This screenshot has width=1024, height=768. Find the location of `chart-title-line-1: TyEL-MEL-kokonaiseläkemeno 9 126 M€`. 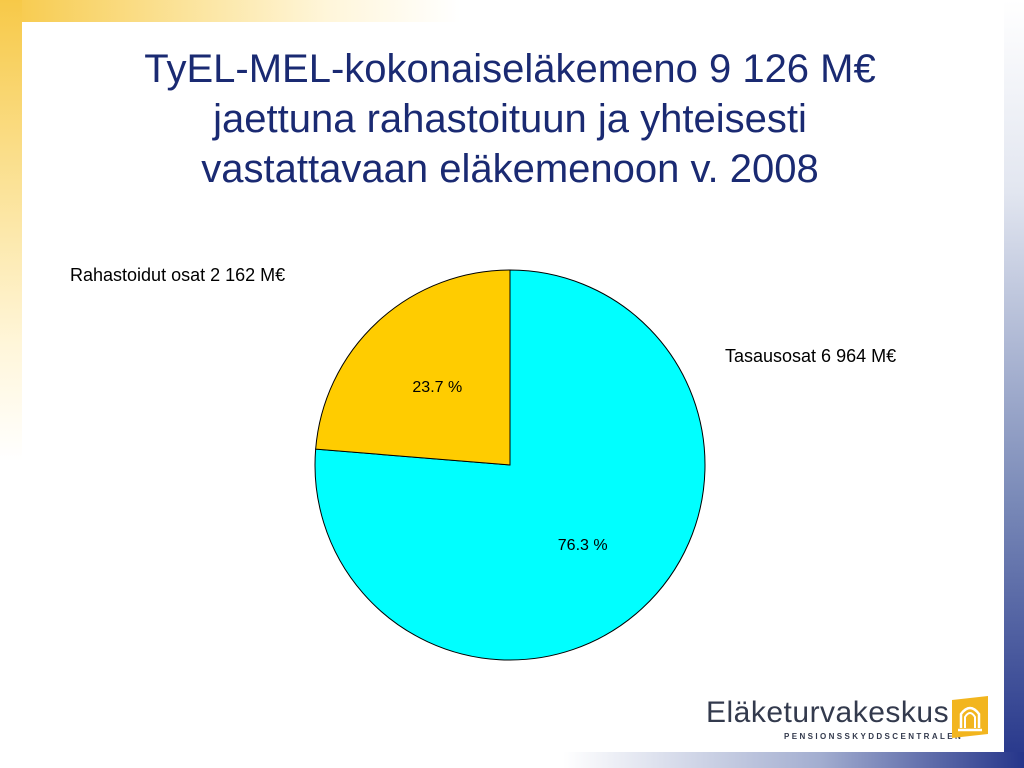

chart-title-line-1: TyEL-MEL-kokonaiseläkemeno 9 126 M€ is located at coordinates (510, 69).